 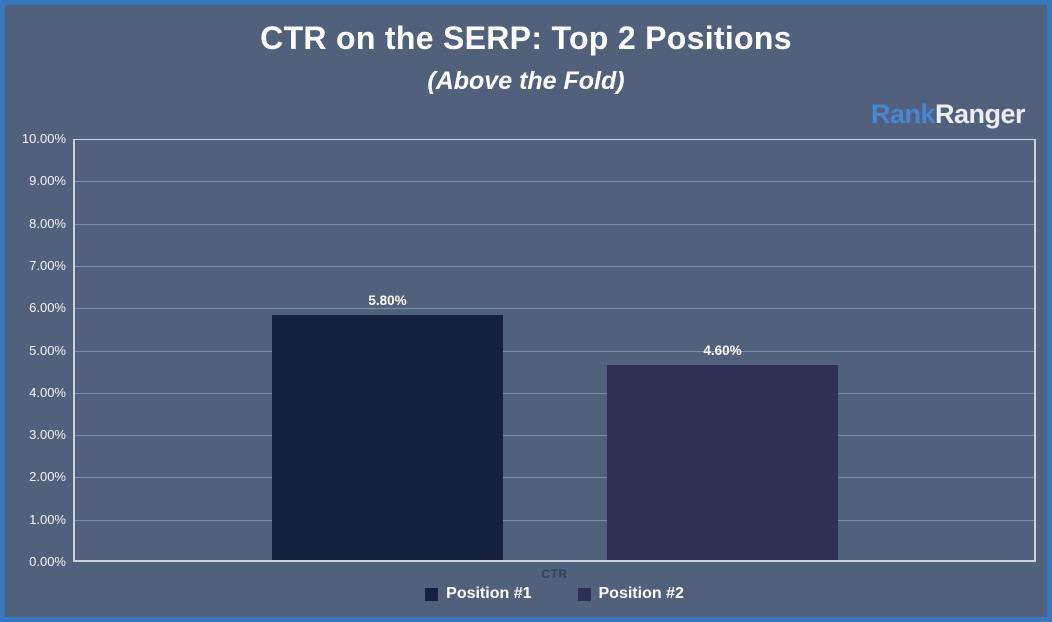 What do you see at coordinates (47, 435) in the screenshot?
I see `y-tick-label: 3.00%` at bounding box center [47, 435].